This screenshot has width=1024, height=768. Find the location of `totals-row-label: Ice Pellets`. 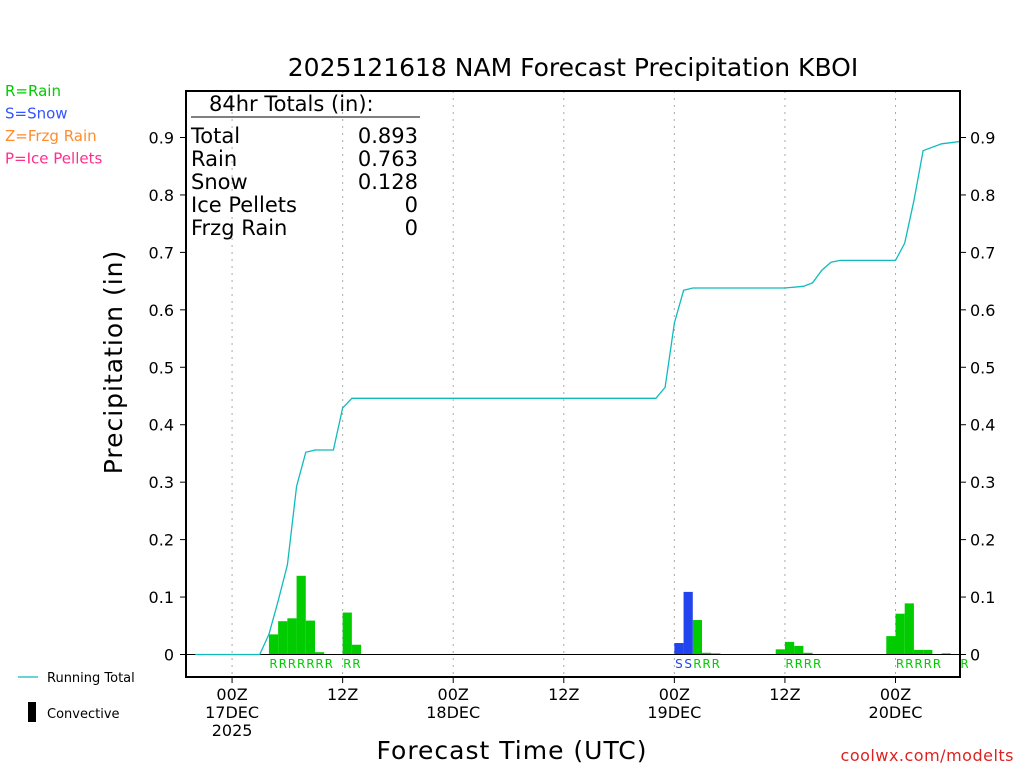

totals-row-label: Ice Pellets is located at coordinates (244, 205).